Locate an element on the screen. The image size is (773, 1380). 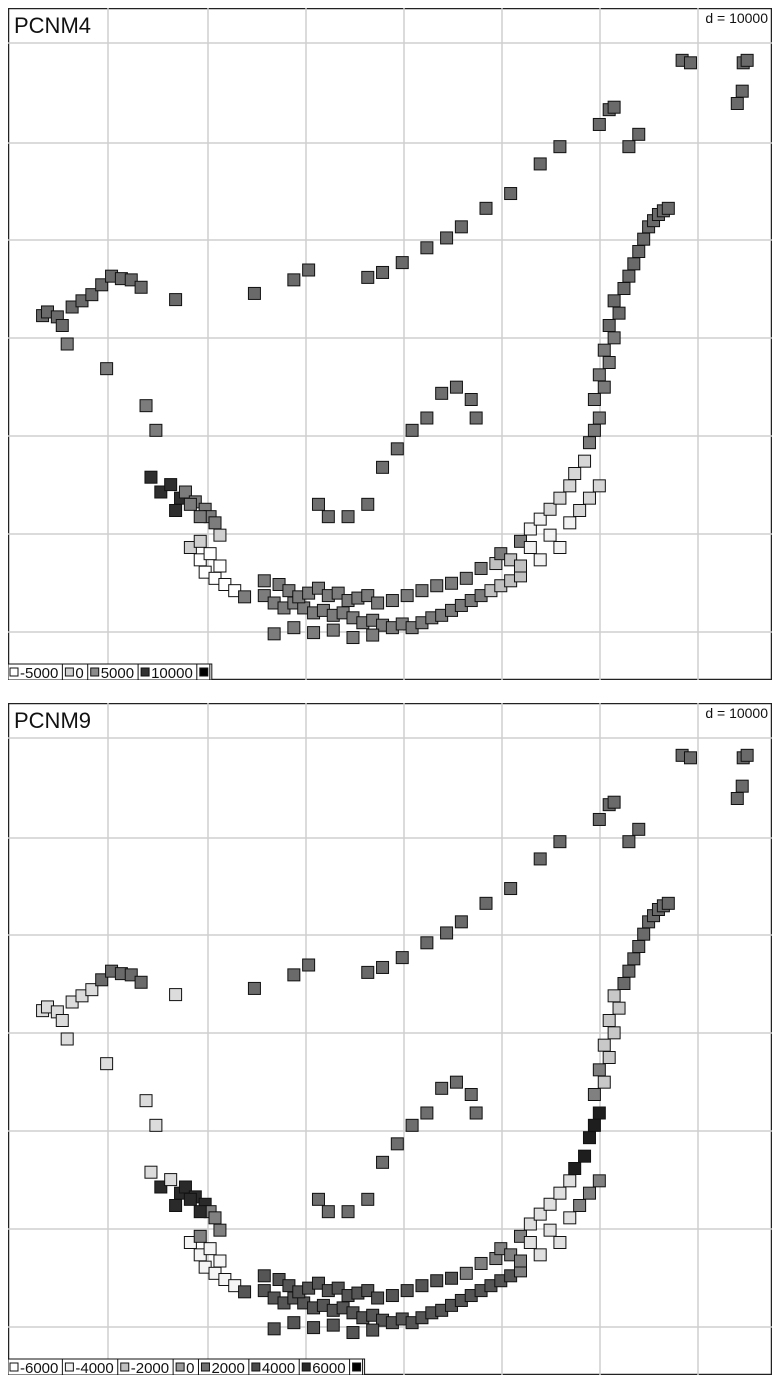
legend-entry-5: 4000 is located at coordinates (275, 1367).